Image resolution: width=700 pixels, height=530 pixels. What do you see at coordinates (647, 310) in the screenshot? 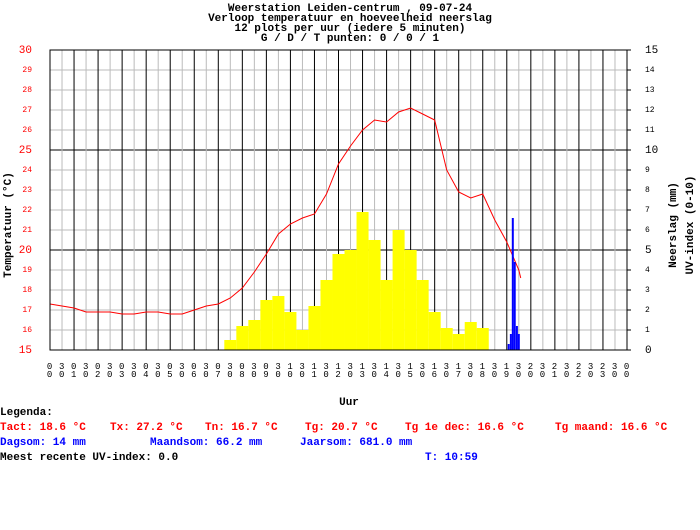
I see `y2-tick-label: 2` at bounding box center [647, 310].